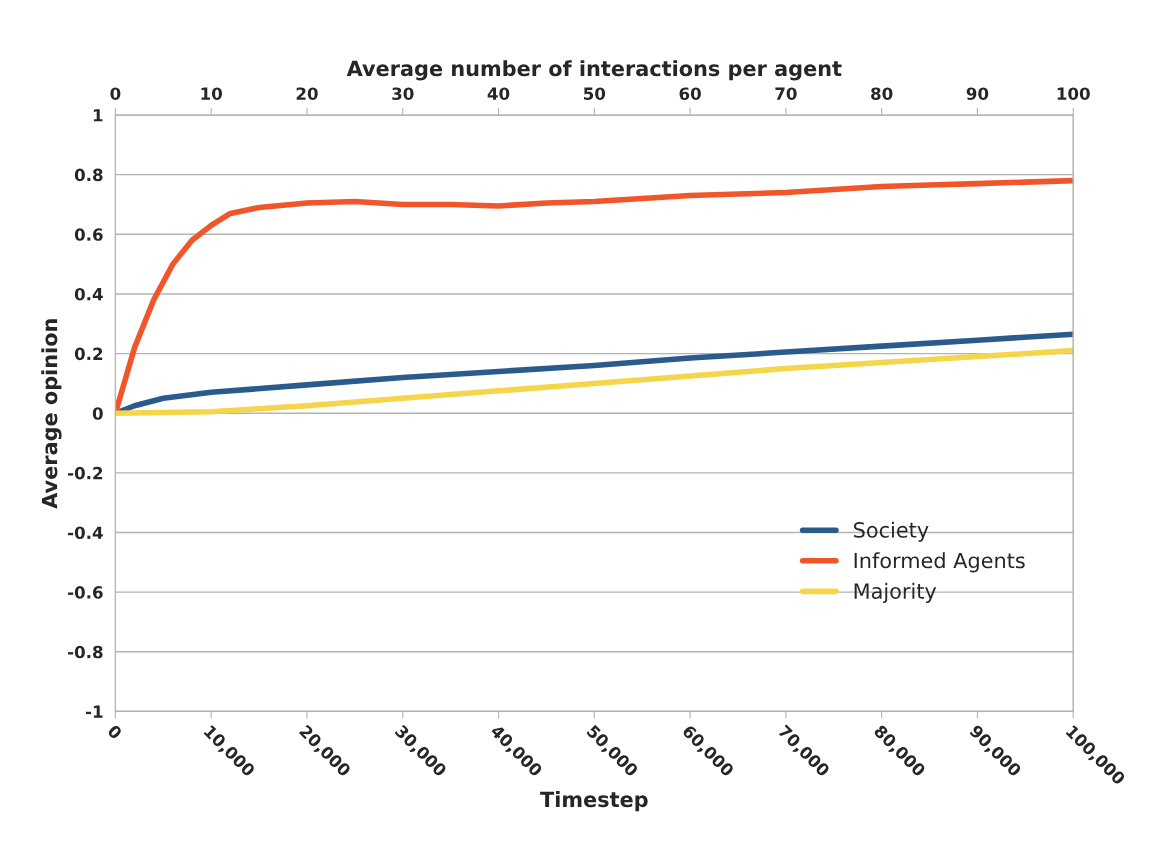  Describe the element at coordinates (891, 531) in the screenshot. I see `legend-label: Society` at that location.